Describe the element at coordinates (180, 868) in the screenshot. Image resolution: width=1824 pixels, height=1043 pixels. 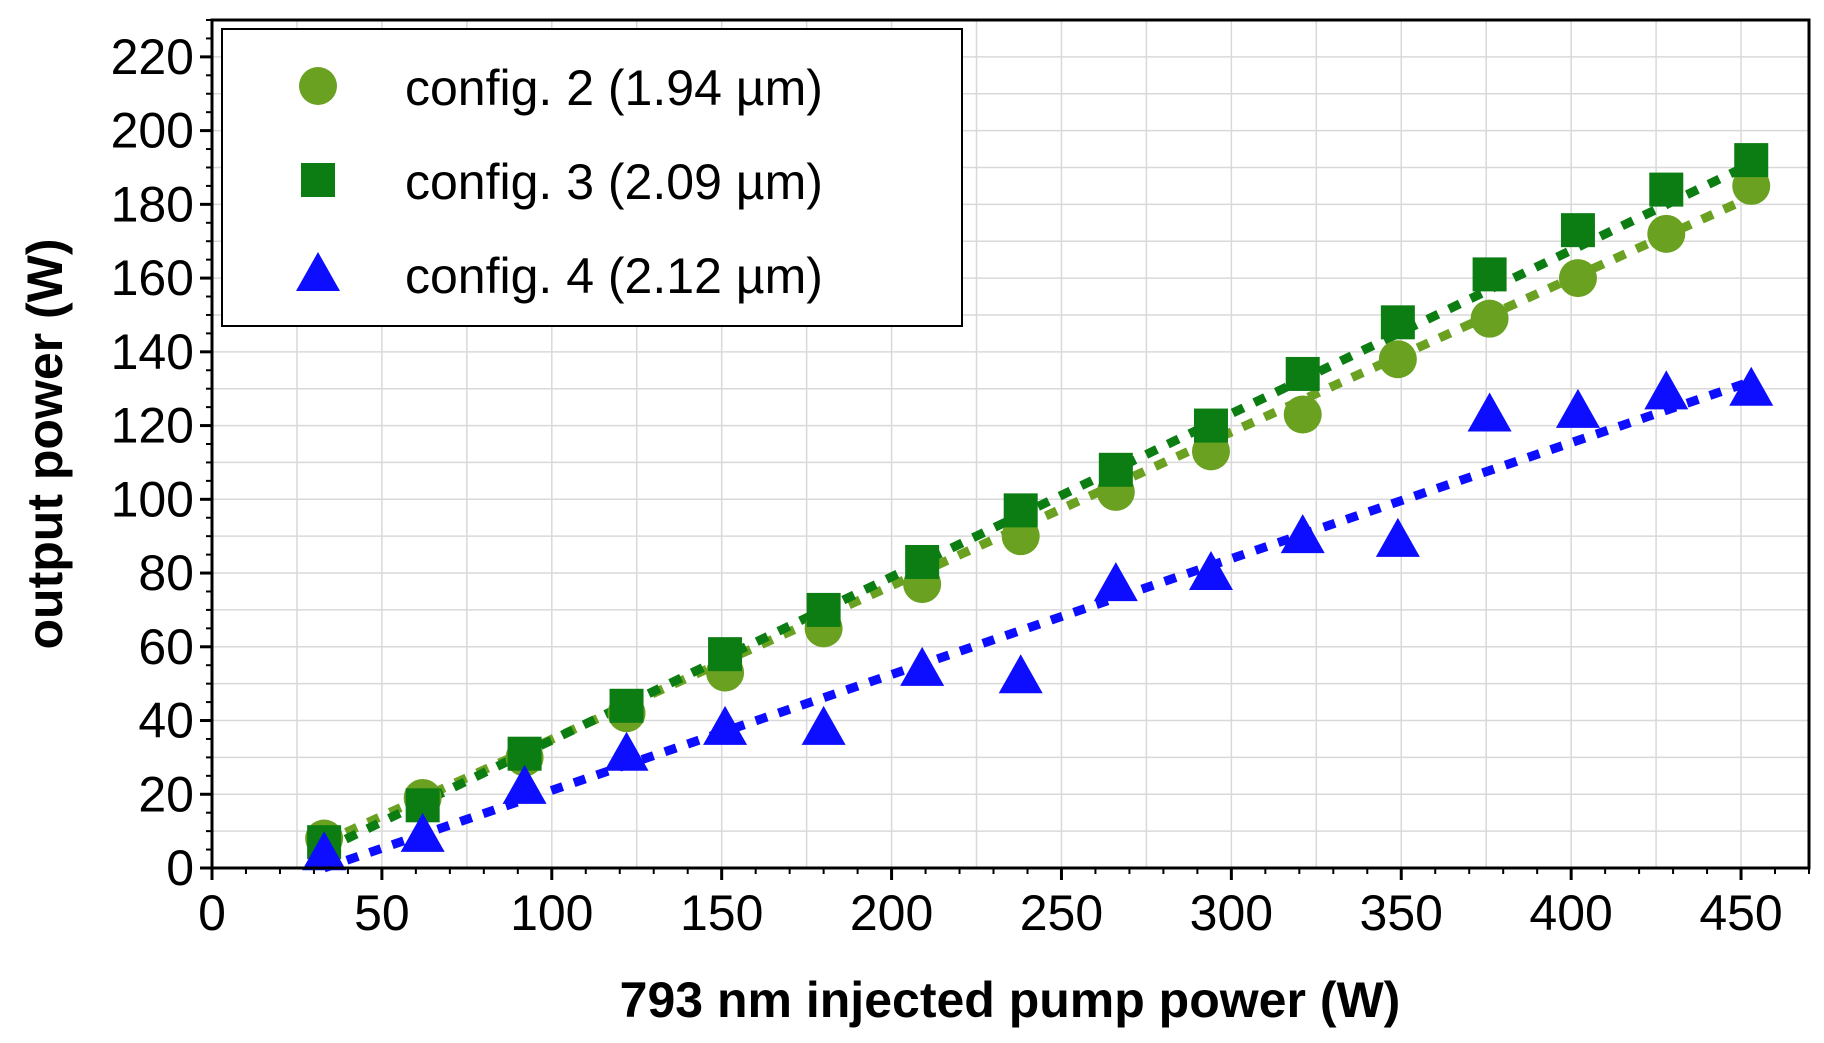
I see `y-tick-label: 0` at that location.